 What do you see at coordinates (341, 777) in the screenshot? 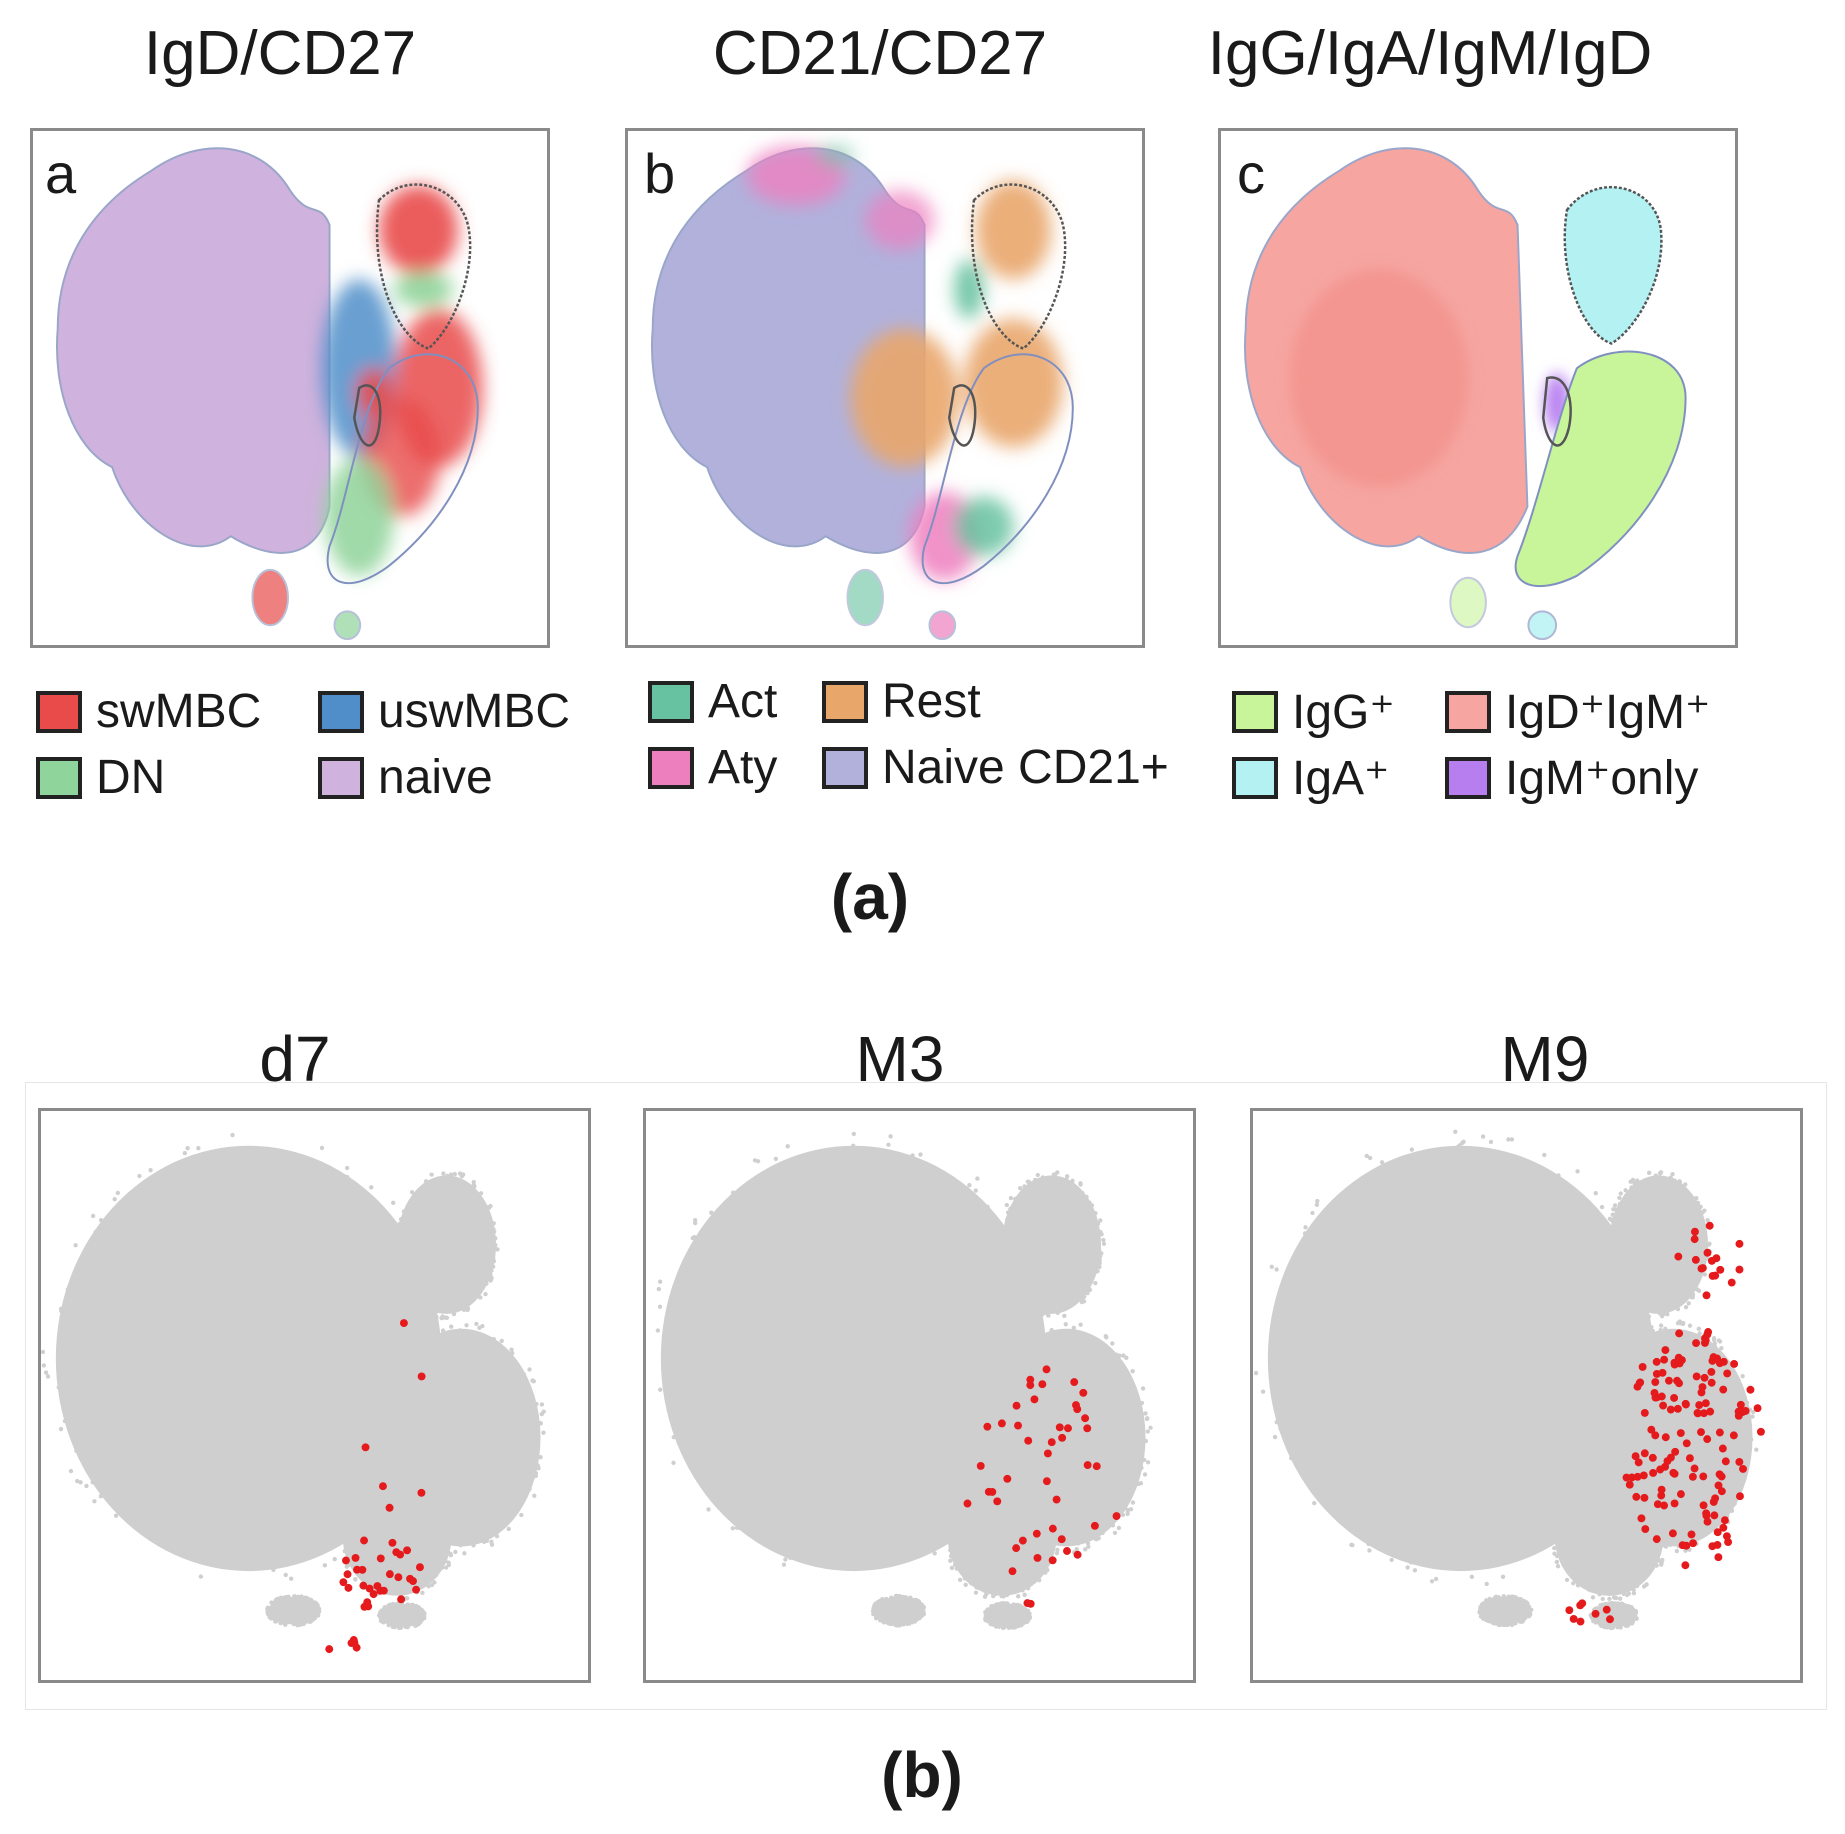
I see `legend-swatch` at bounding box center [341, 777].